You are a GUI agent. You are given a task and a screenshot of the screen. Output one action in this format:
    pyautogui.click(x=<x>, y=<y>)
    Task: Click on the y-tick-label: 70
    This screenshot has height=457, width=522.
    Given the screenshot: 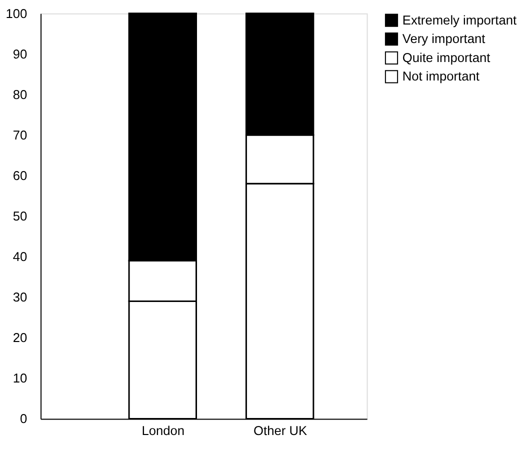 What is the action you would take?
    pyautogui.click(x=20, y=134)
    